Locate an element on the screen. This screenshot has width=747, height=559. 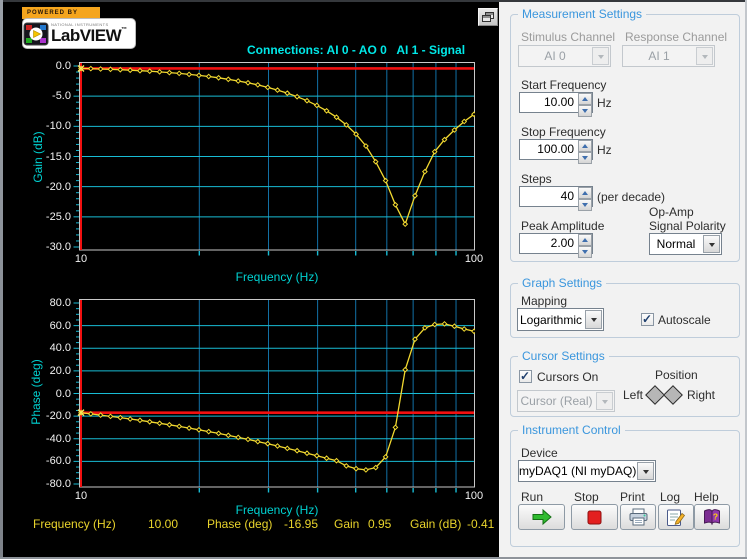
log-label: Log is located at coordinates (670, 497).